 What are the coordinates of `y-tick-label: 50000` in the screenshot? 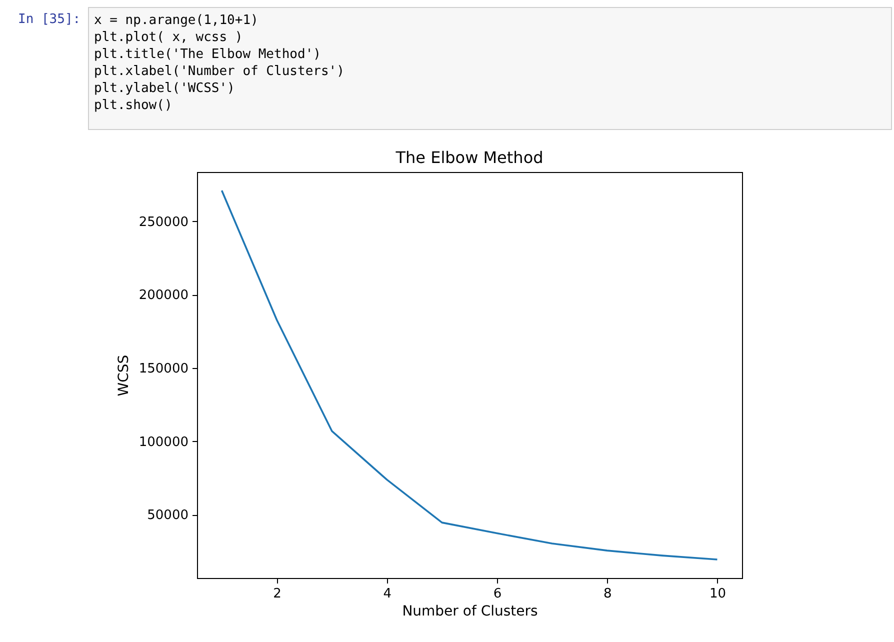 It's located at (167, 516).